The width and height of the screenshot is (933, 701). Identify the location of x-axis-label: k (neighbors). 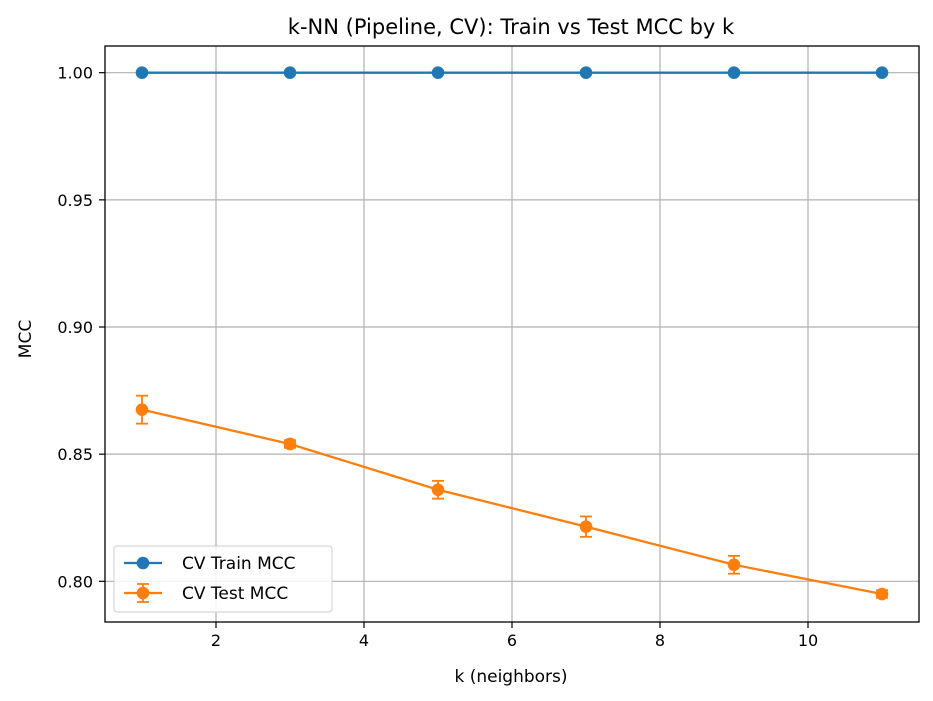
(510, 677).